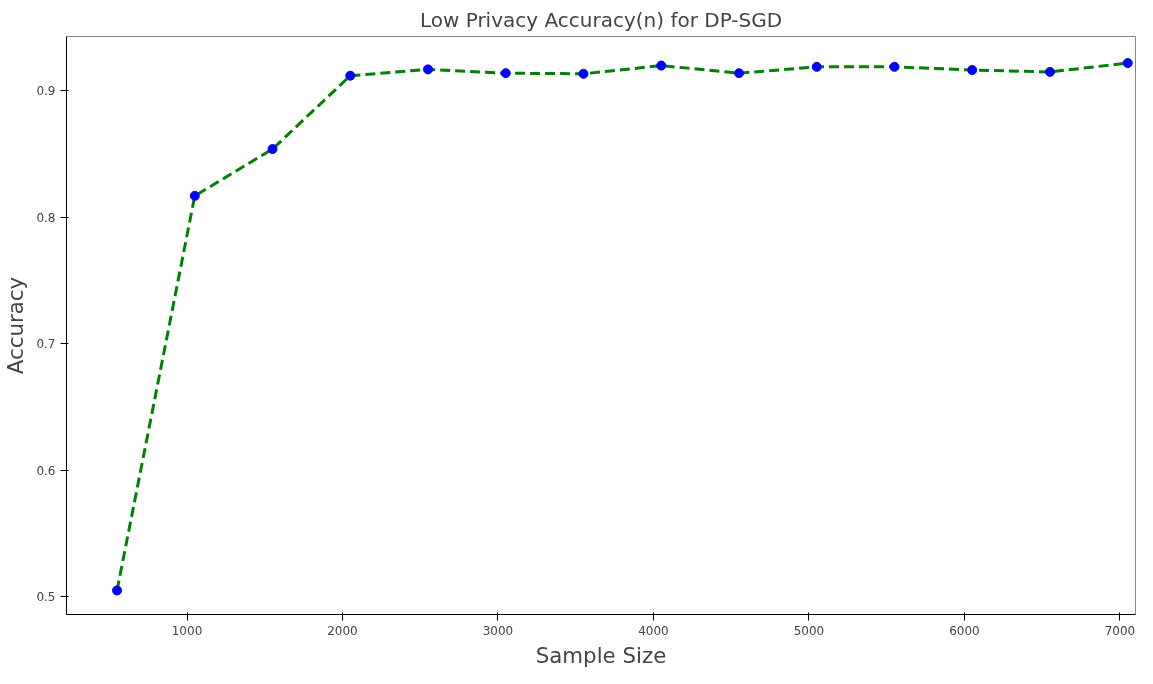  Describe the element at coordinates (601, 655) in the screenshot. I see `x-axis-title: Sample Size` at that location.